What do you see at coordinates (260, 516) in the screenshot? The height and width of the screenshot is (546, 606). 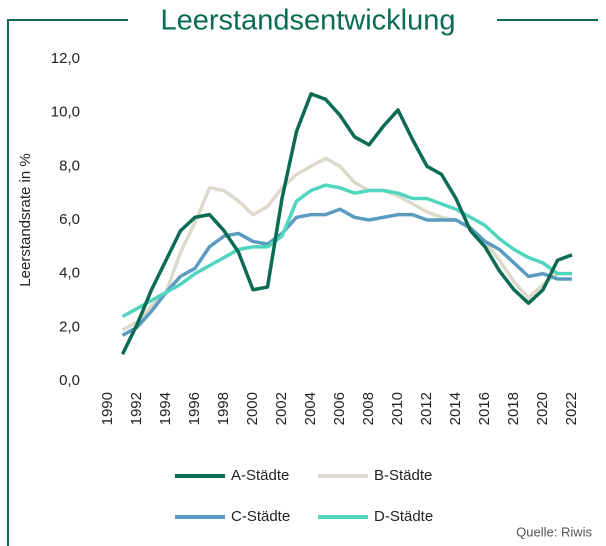 I see `legend-label: C-Städte` at bounding box center [260, 516].